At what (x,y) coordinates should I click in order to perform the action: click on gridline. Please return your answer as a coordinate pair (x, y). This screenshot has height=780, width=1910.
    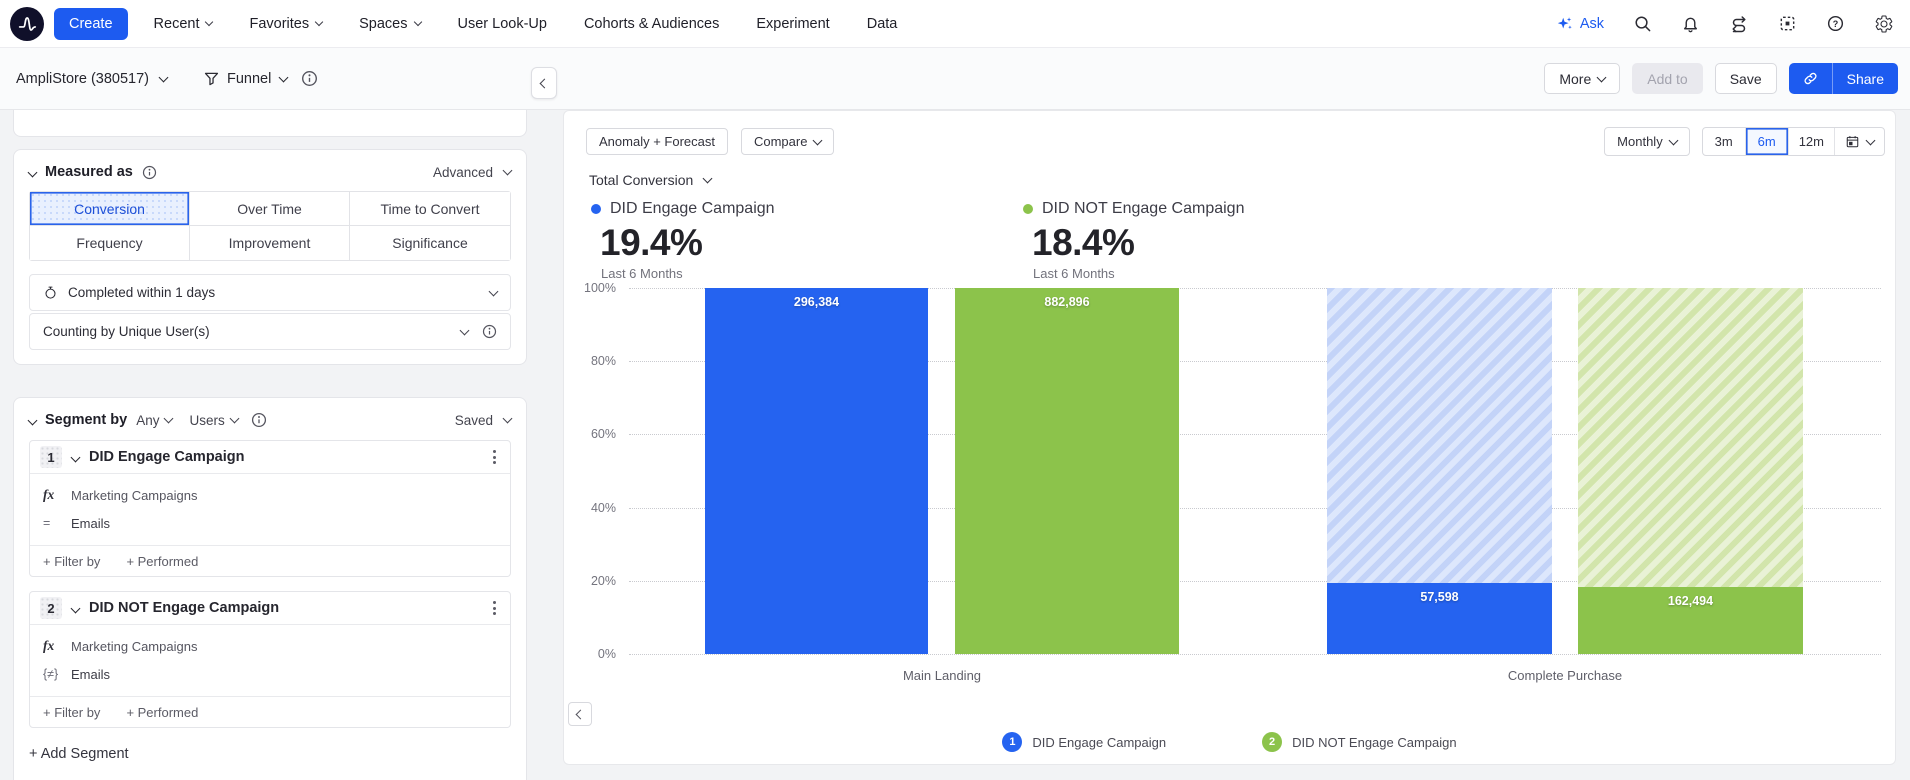
    Looking at the image, I should click on (1255, 508).